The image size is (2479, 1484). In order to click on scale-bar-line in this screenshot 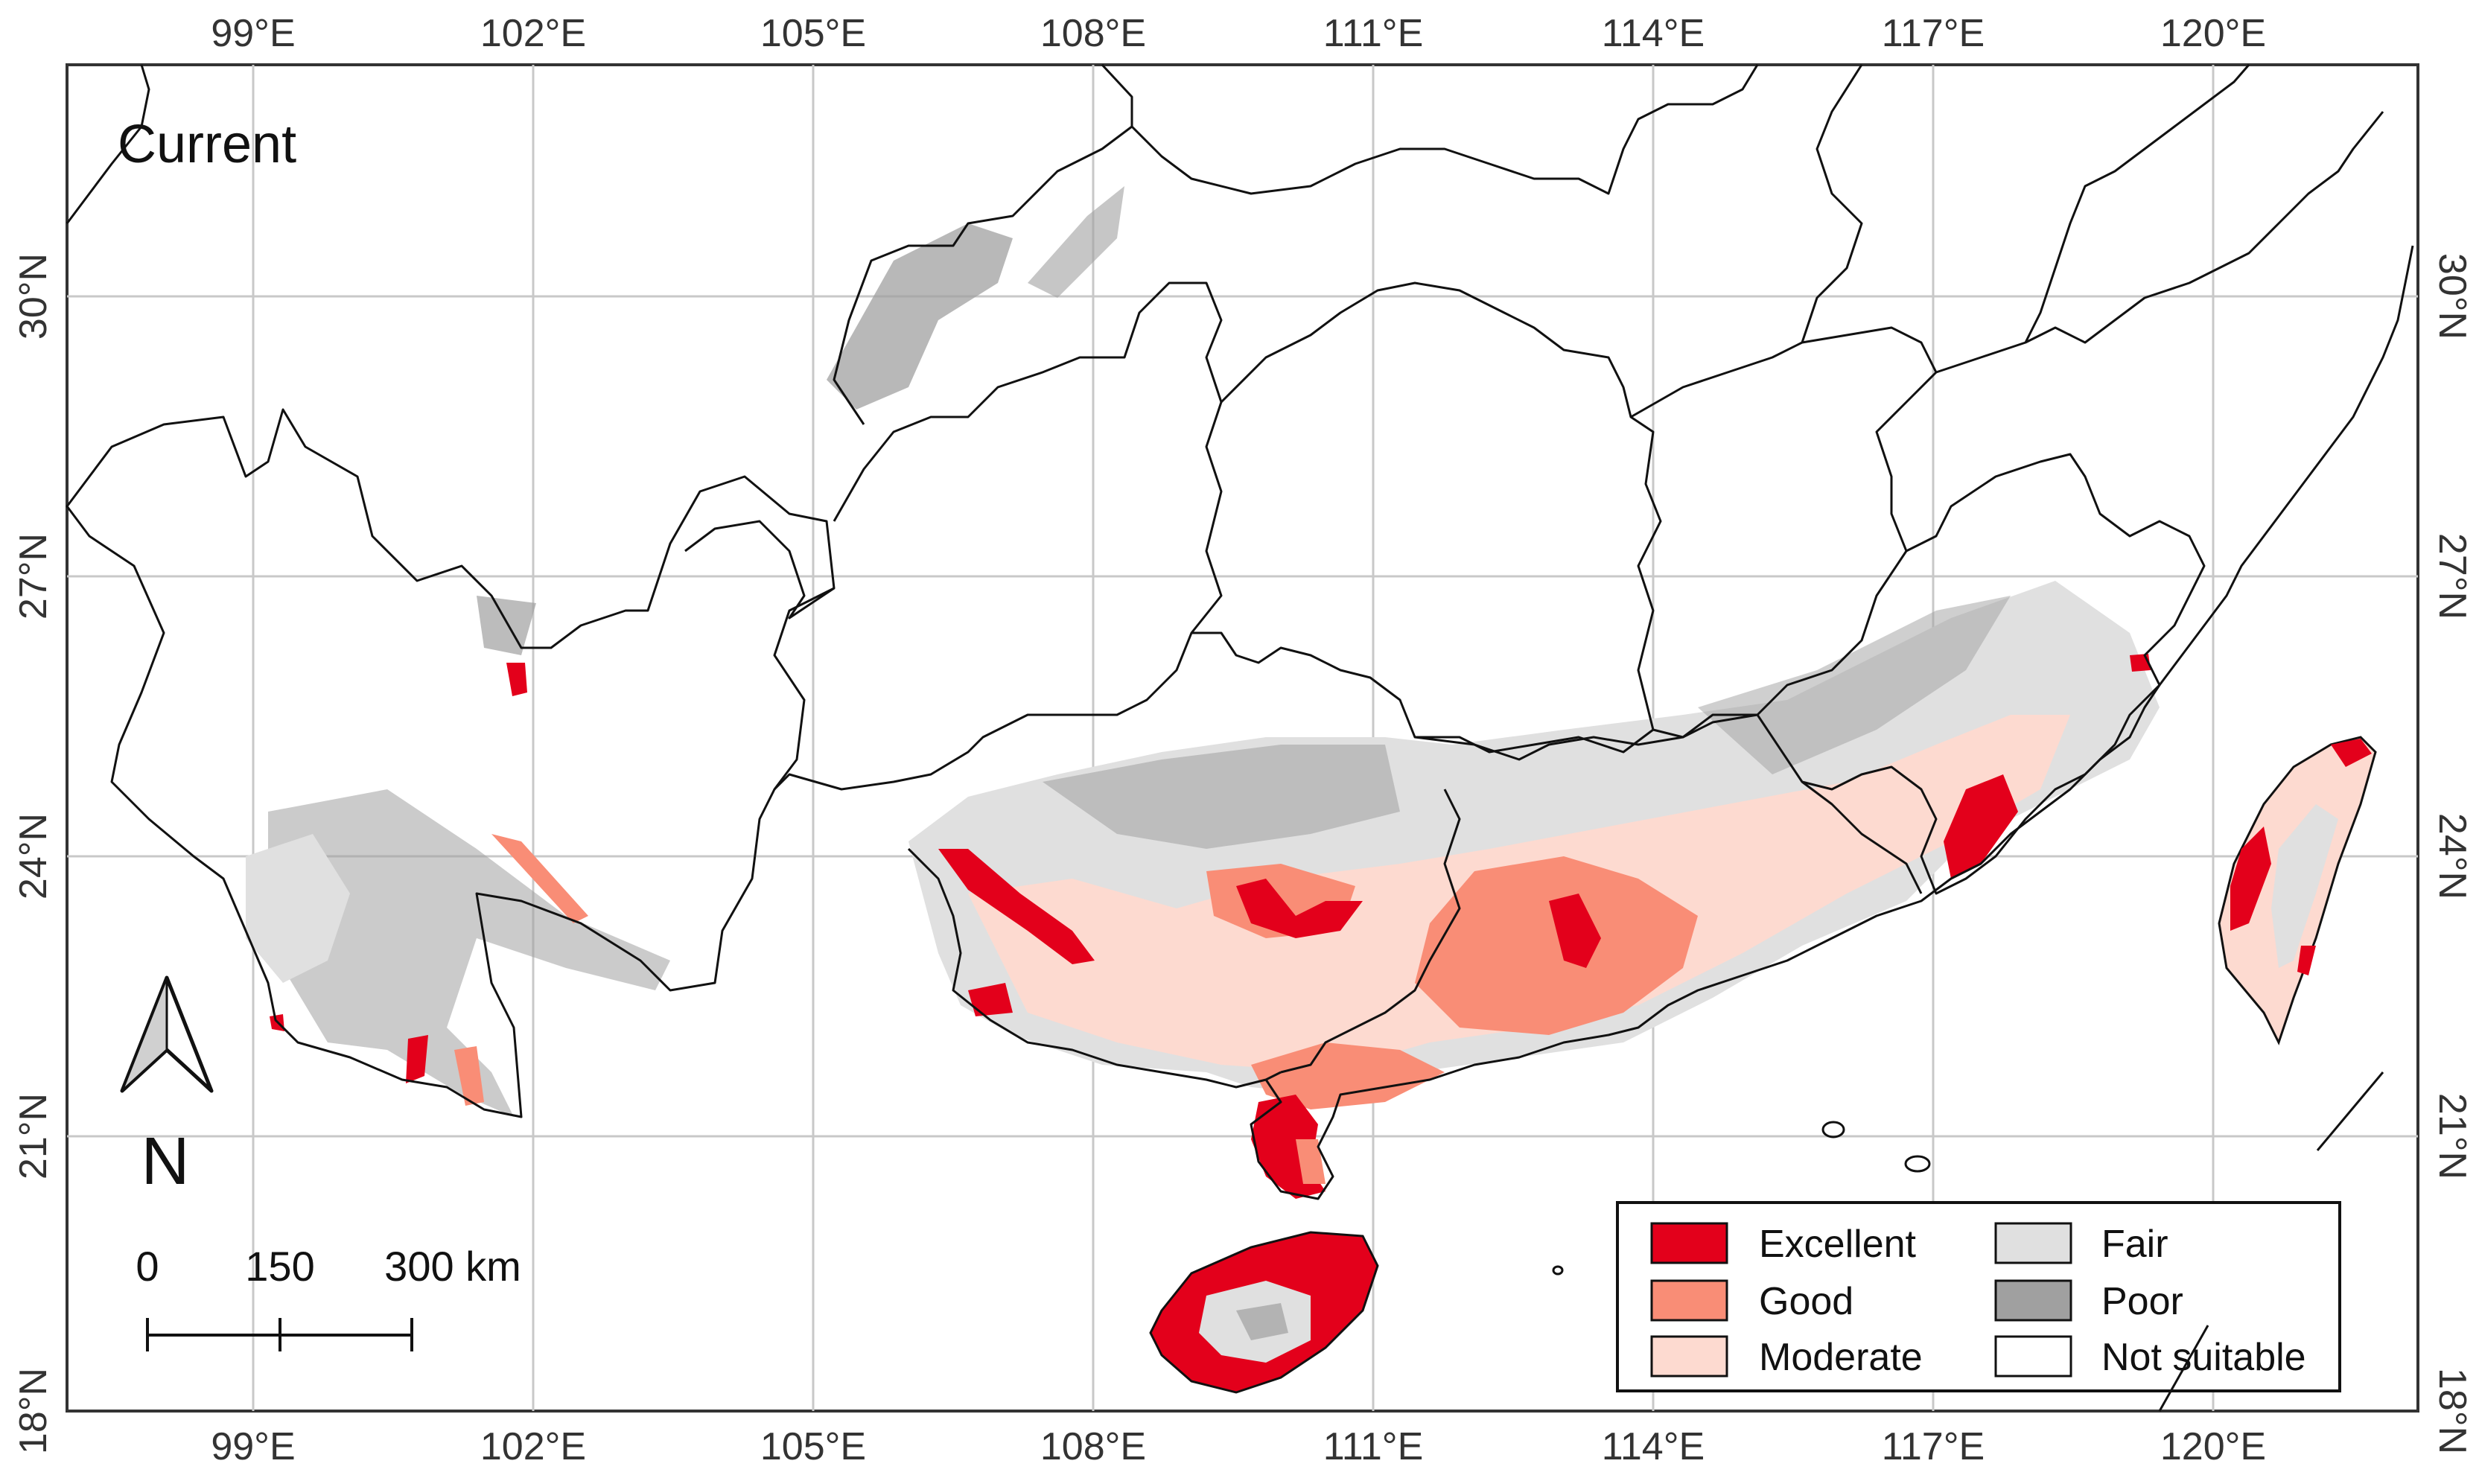, I will do `click(279, 1334)`.